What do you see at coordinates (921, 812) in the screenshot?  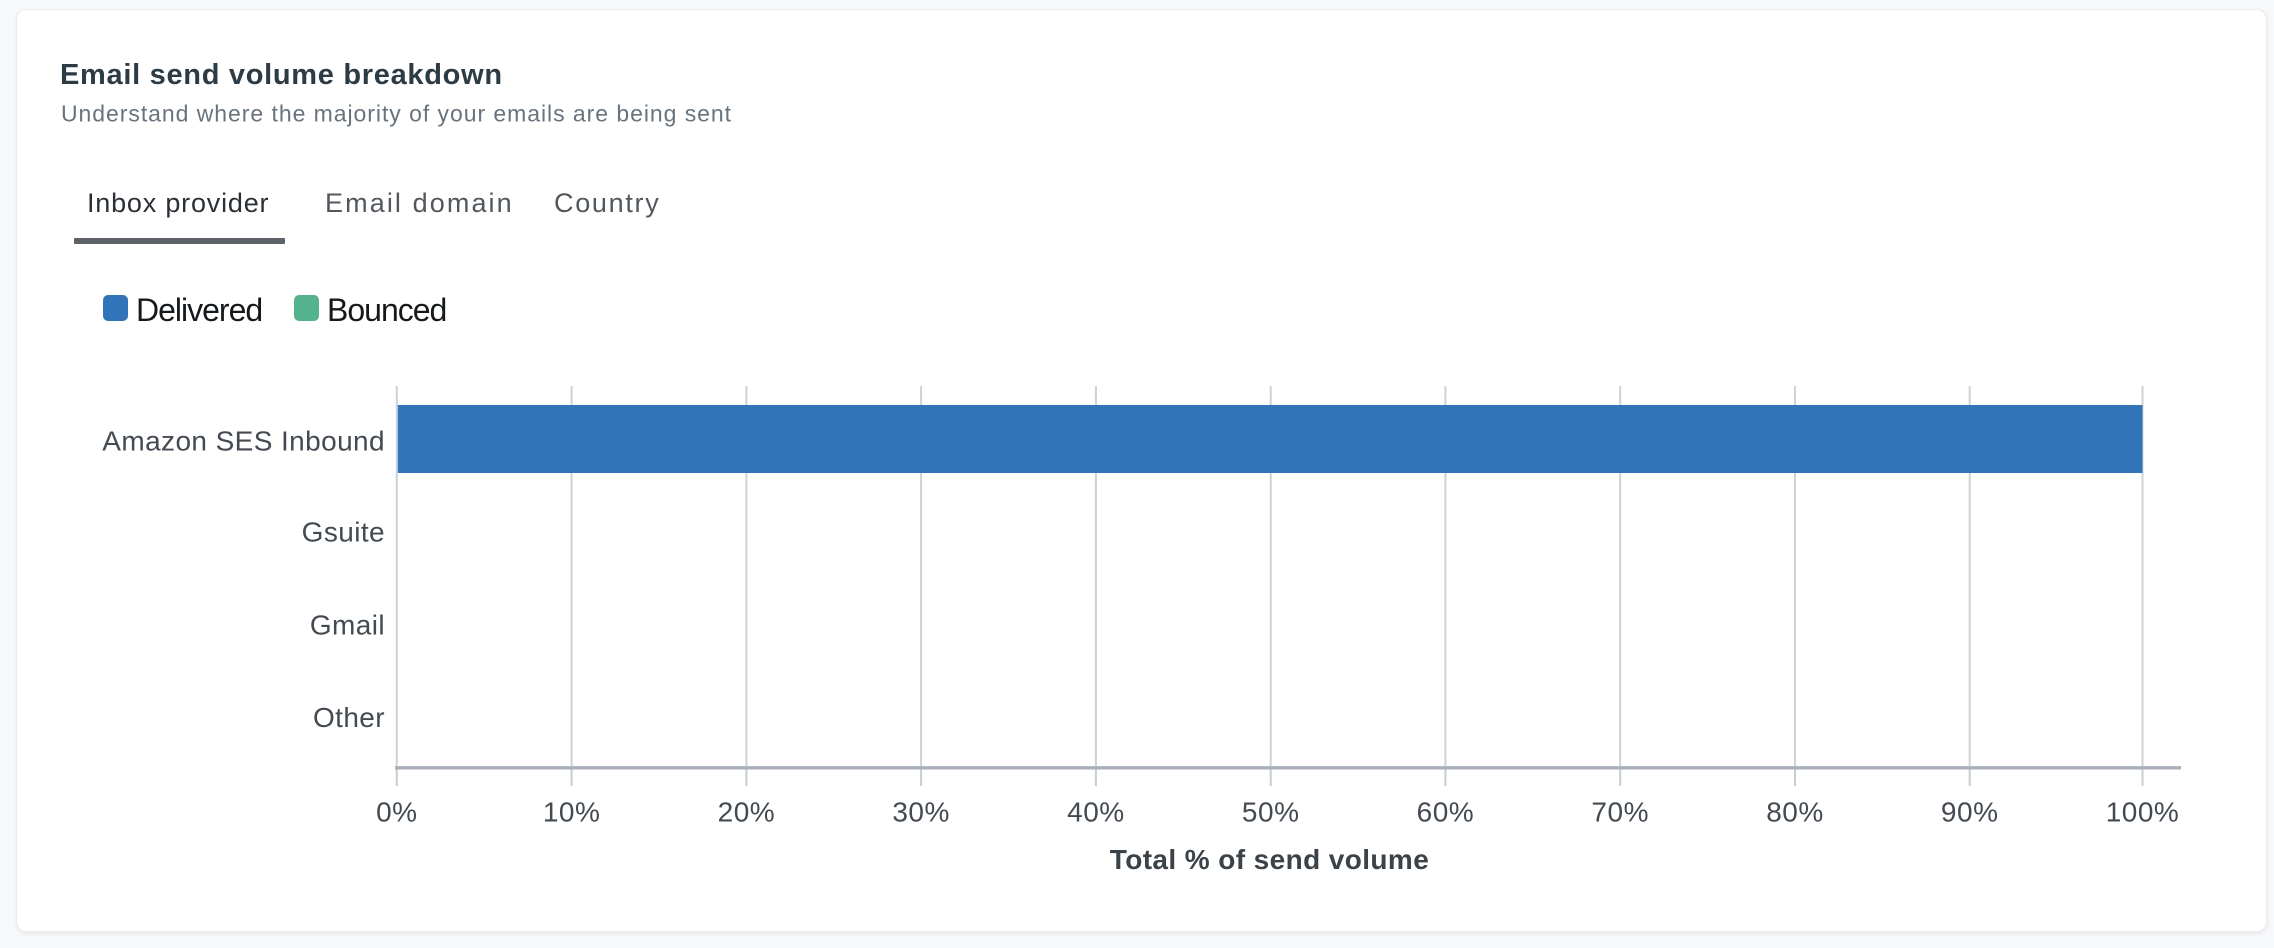 I see `svg-text: 30%` at bounding box center [921, 812].